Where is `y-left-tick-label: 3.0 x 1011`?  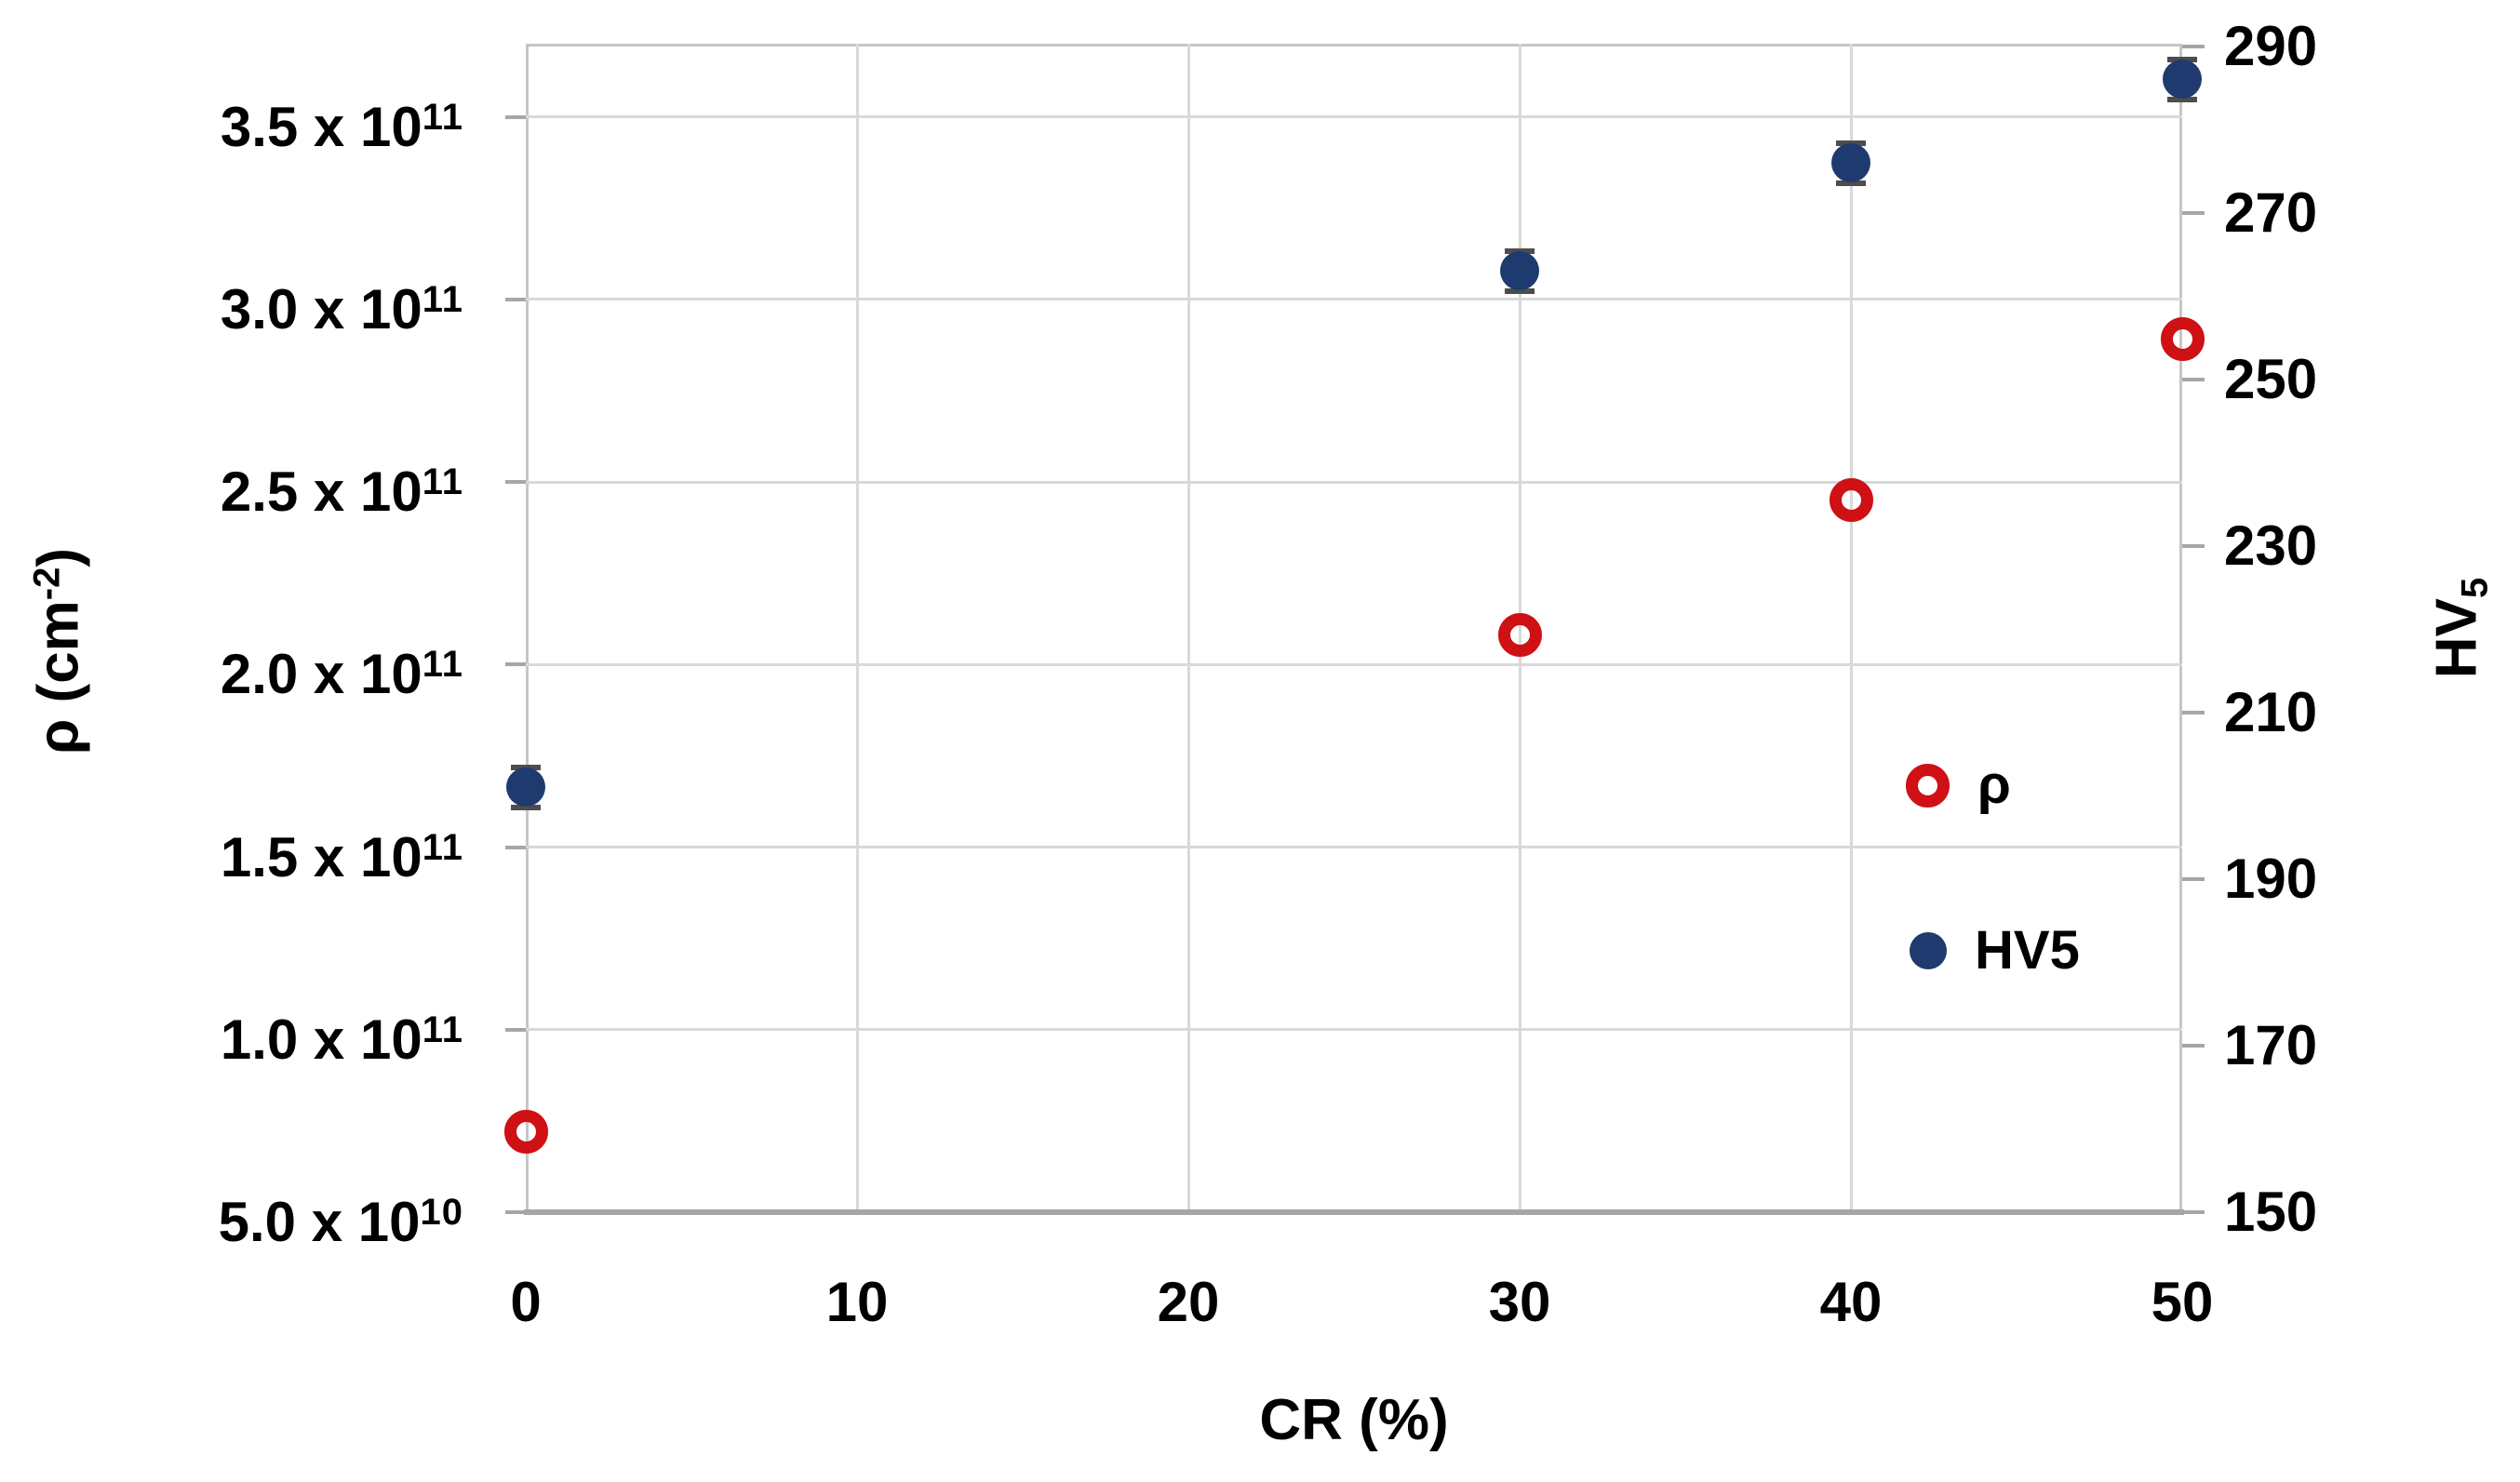 y-left-tick-label: 3.0 x 1011 is located at coordinates (341, 309).